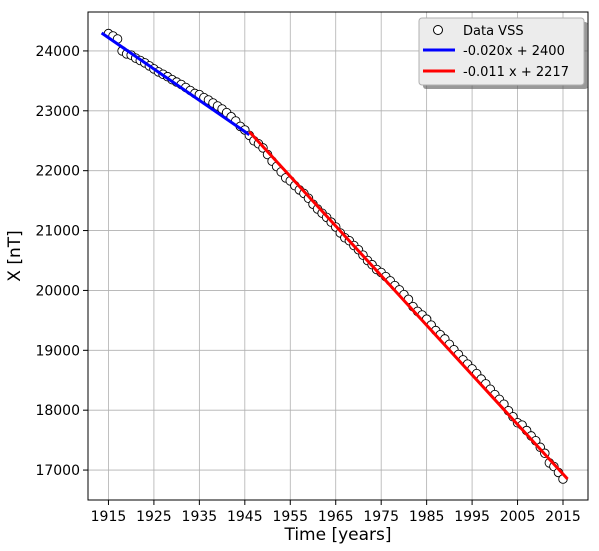 The height and width of the screenshot is (551, 599). Describe the element at coordinates (336, 517) in the screenshot. I see `x-tick-label: 1965` at that location.